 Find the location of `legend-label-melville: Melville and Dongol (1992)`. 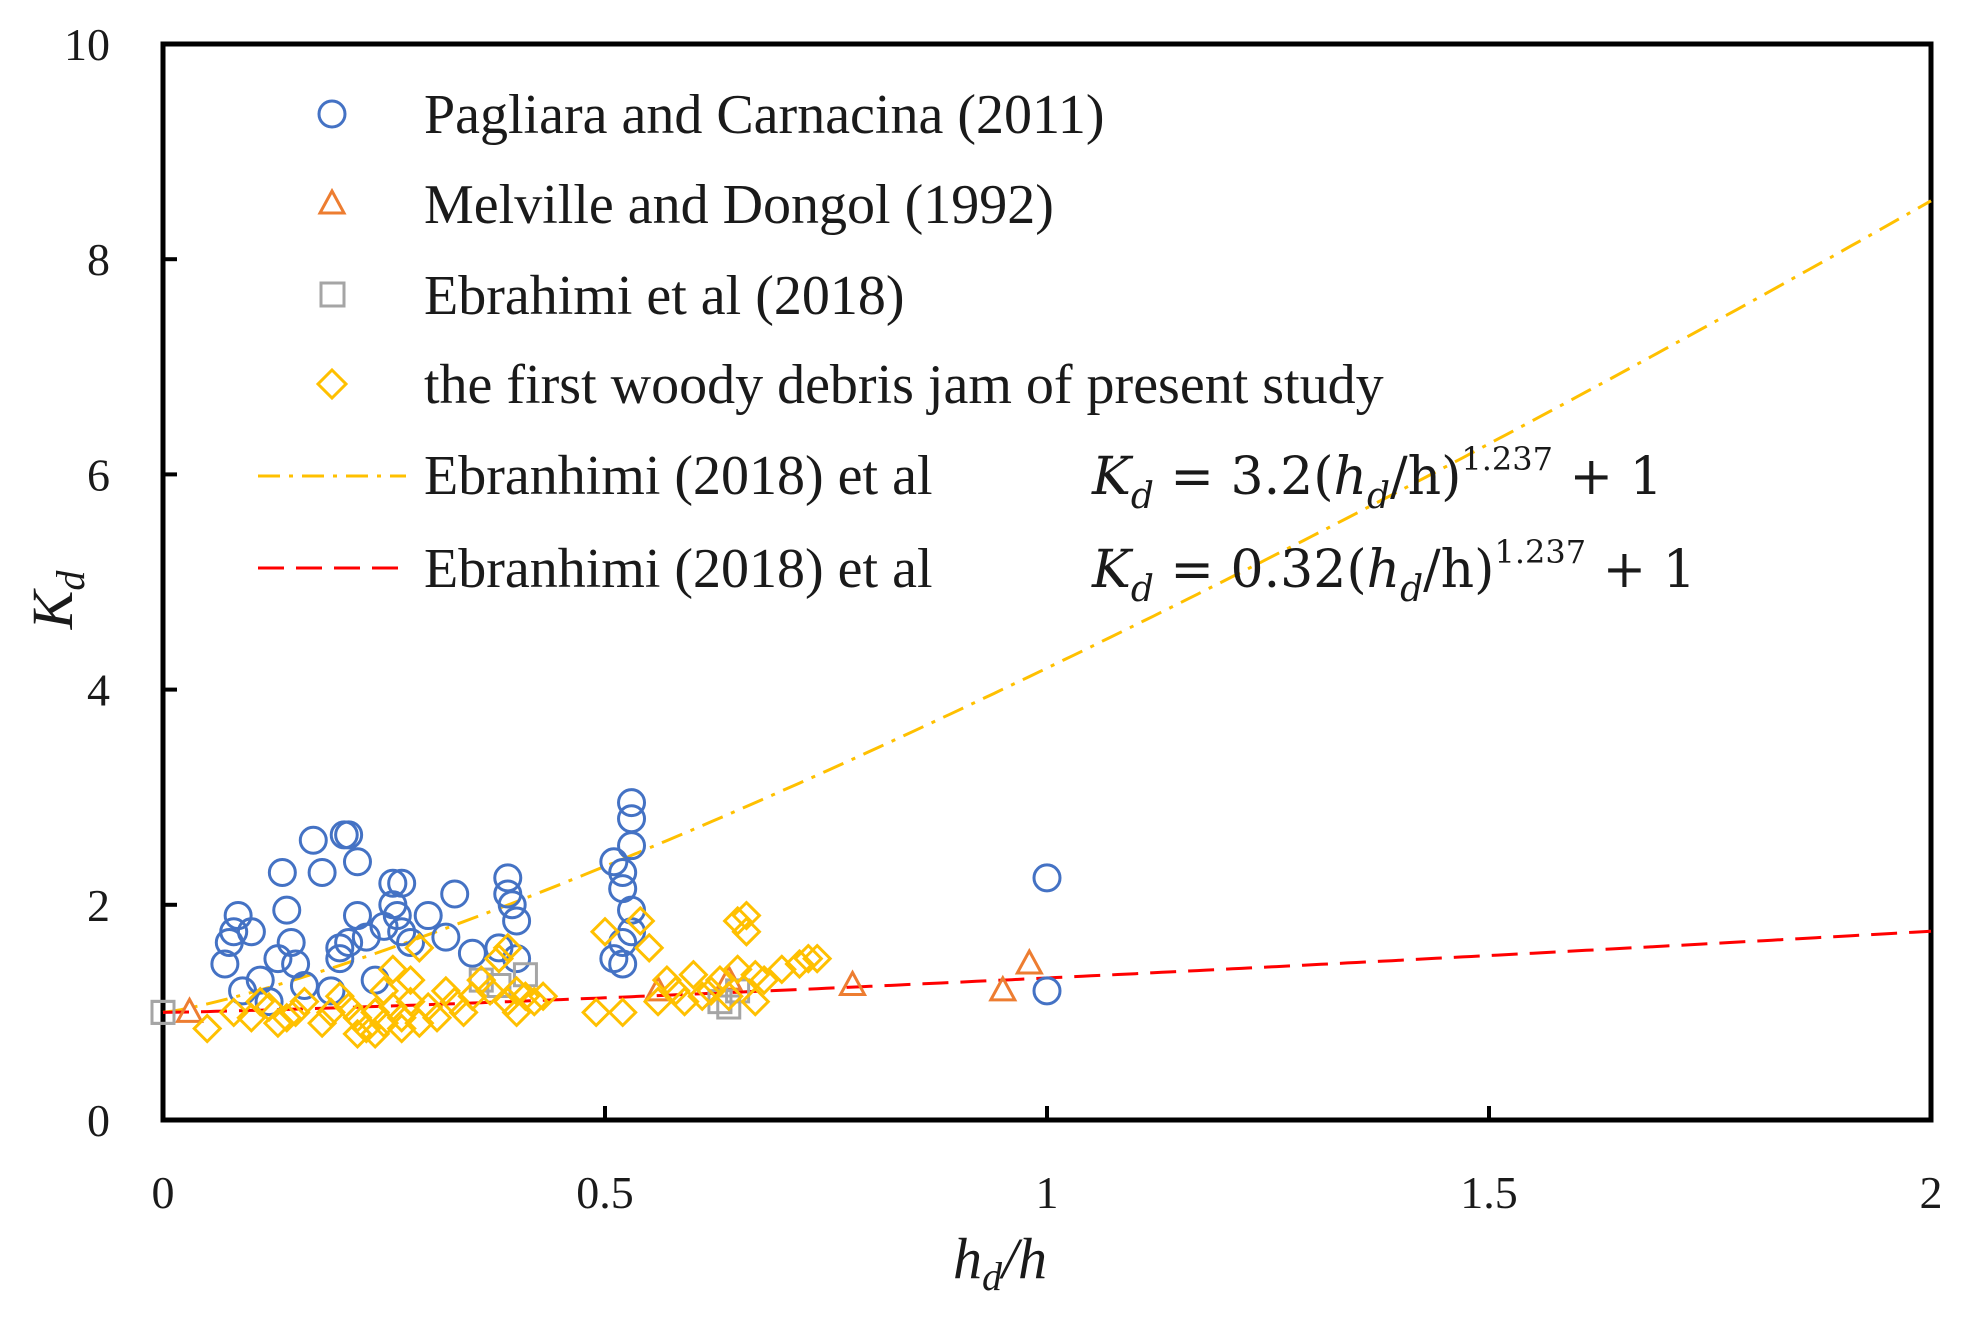

legend-label-melville: Melville and Dongol (1992) is located at coordinates (739, 205).